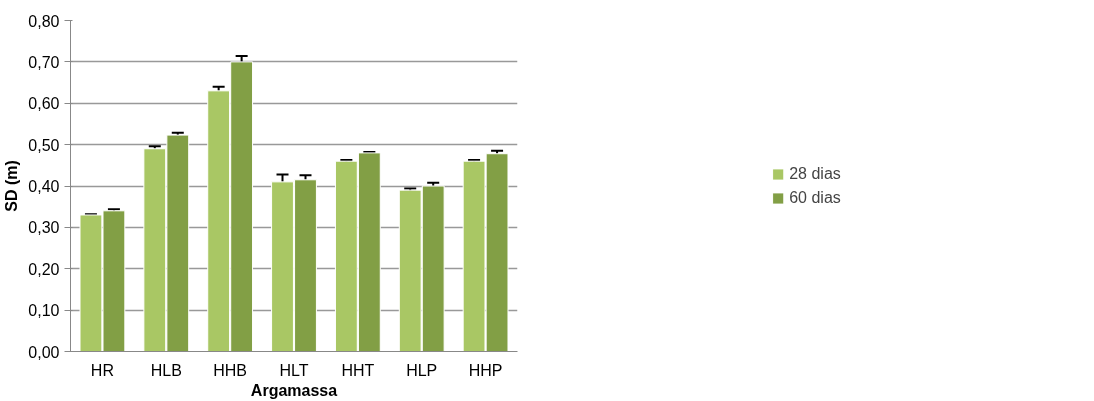 This screenshot has width=1094, height=401. What do you see at coordinates (44, 269) in the screenshot?
I see `y-tick-label: 0,20` at bounding box center [44, 269].